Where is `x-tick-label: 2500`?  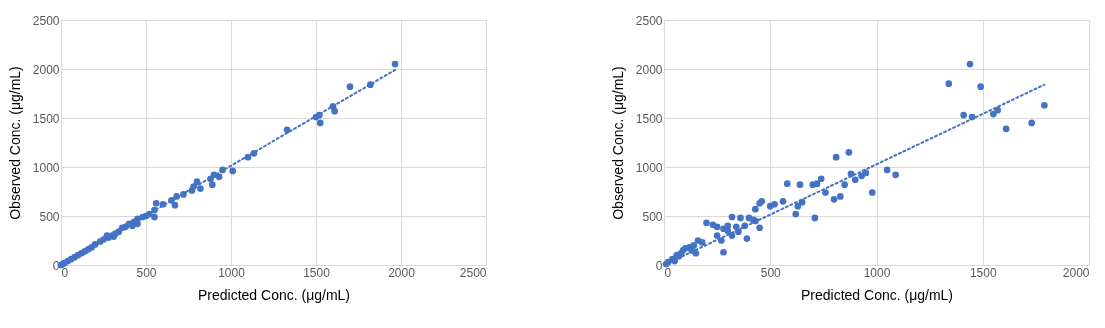 x-tick-label: 2500 is located at coordinates (473, 272).